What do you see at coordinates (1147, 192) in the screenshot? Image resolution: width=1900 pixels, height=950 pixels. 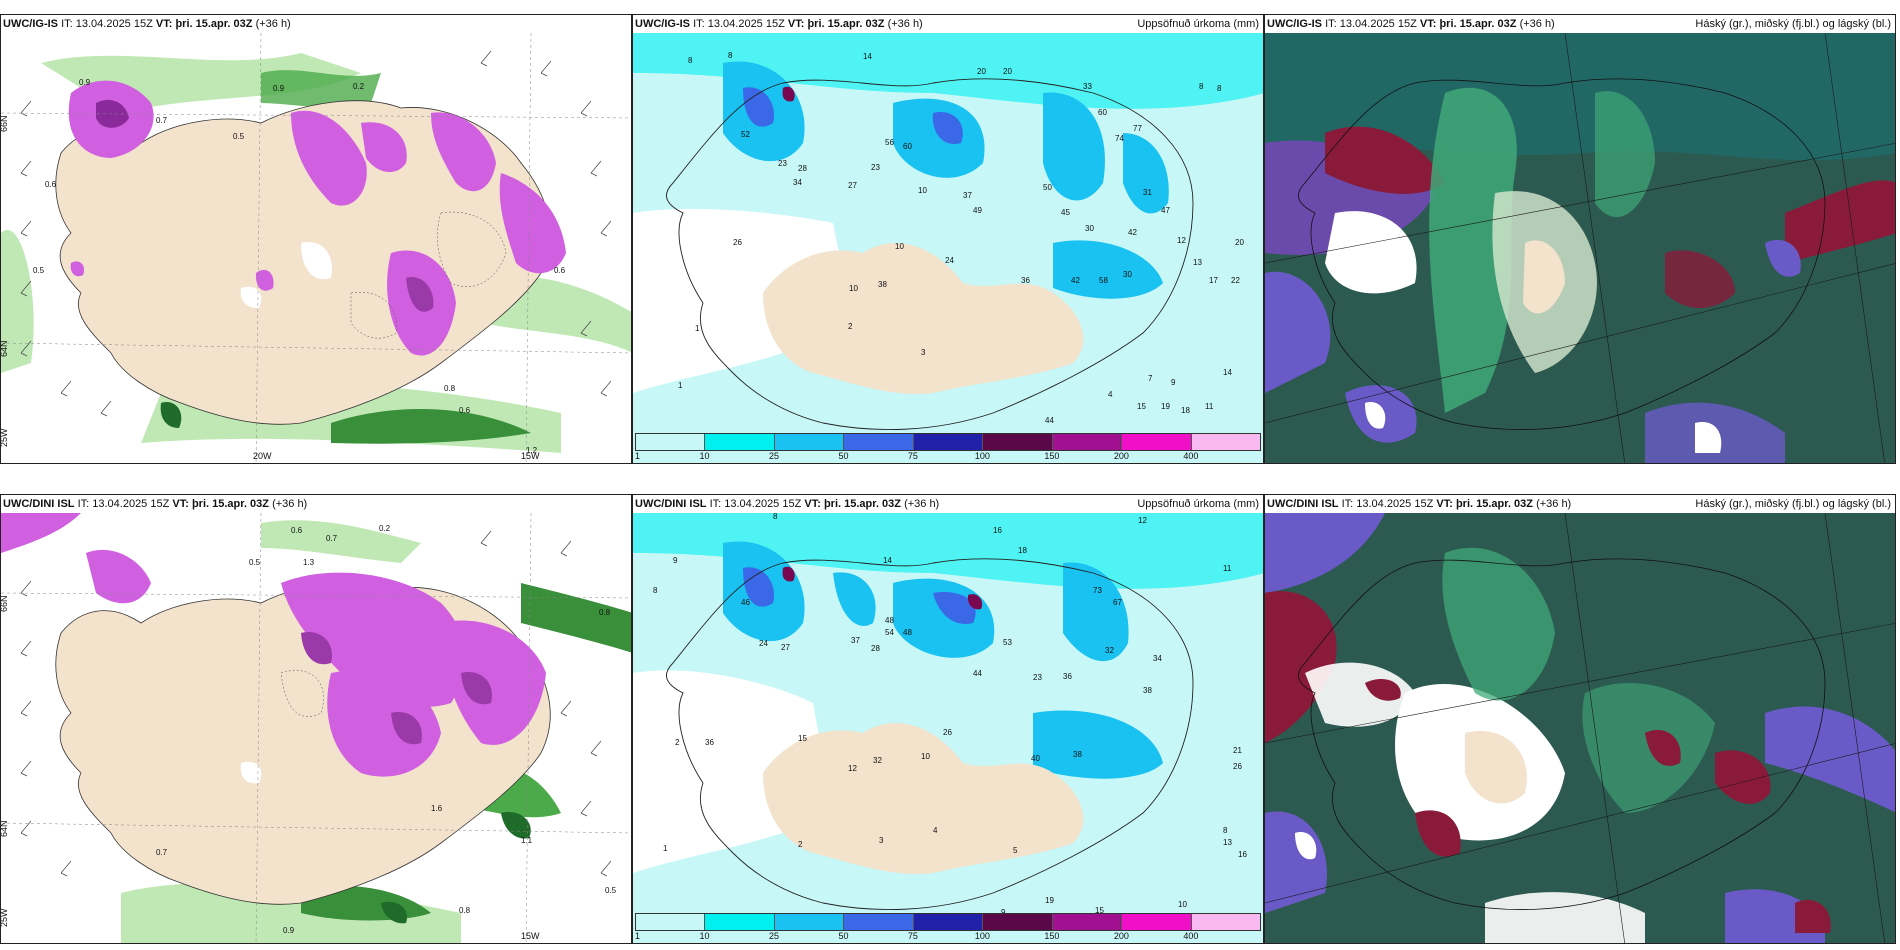 I see `value-label: 31` at bounding box center [1147, 192].